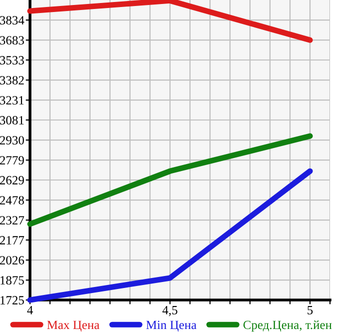 This screenshot has width=345, height=335. What do you see at coordinates (12, 300) in the screenshot?
I see `y-tick-label: 1725` at bounding box center [12, 300].